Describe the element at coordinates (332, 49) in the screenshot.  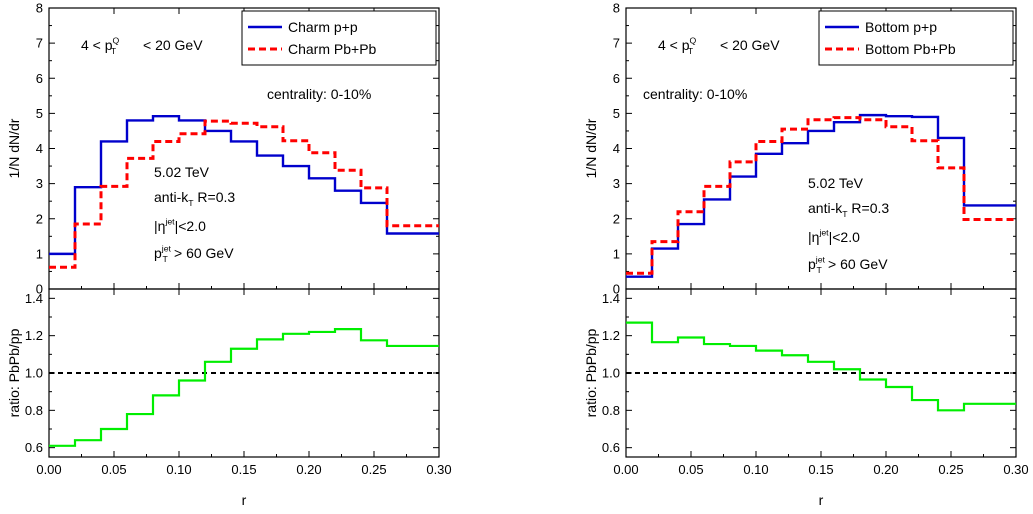
I see `legend-label: Charm Pb+Pb` at that location.